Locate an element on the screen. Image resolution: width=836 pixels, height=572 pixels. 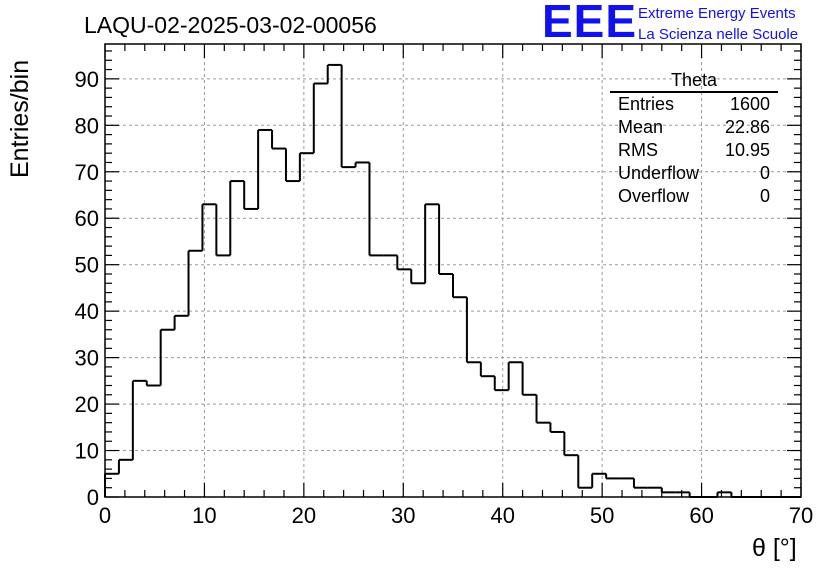
stats-row-overflow: Overflow 0 is located at coordinates (694, 196).